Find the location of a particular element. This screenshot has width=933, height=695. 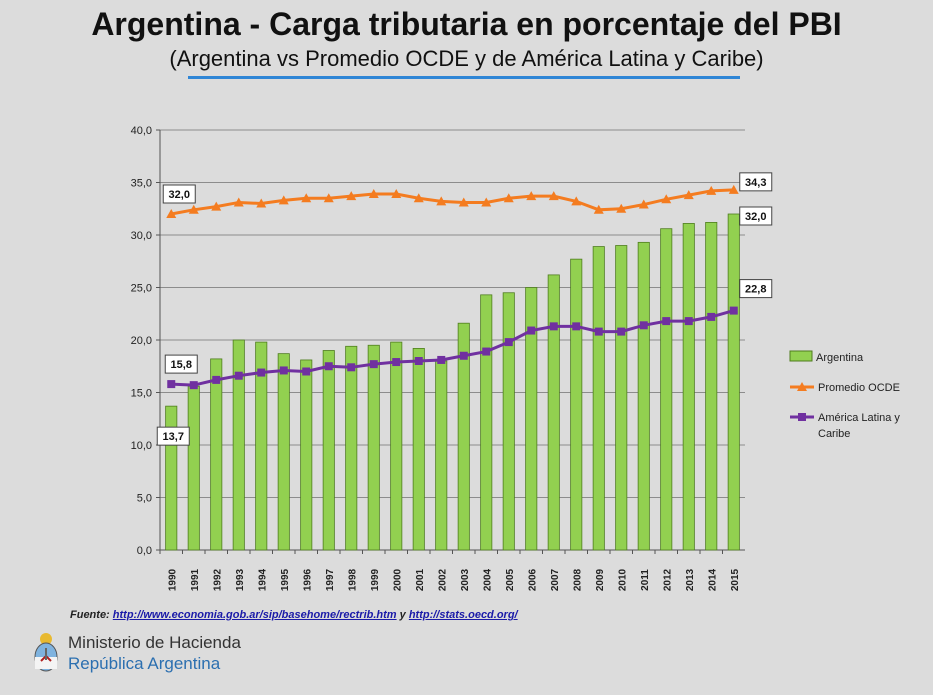

y-tick-label: 20,0 is located at coordinates (141, 341).